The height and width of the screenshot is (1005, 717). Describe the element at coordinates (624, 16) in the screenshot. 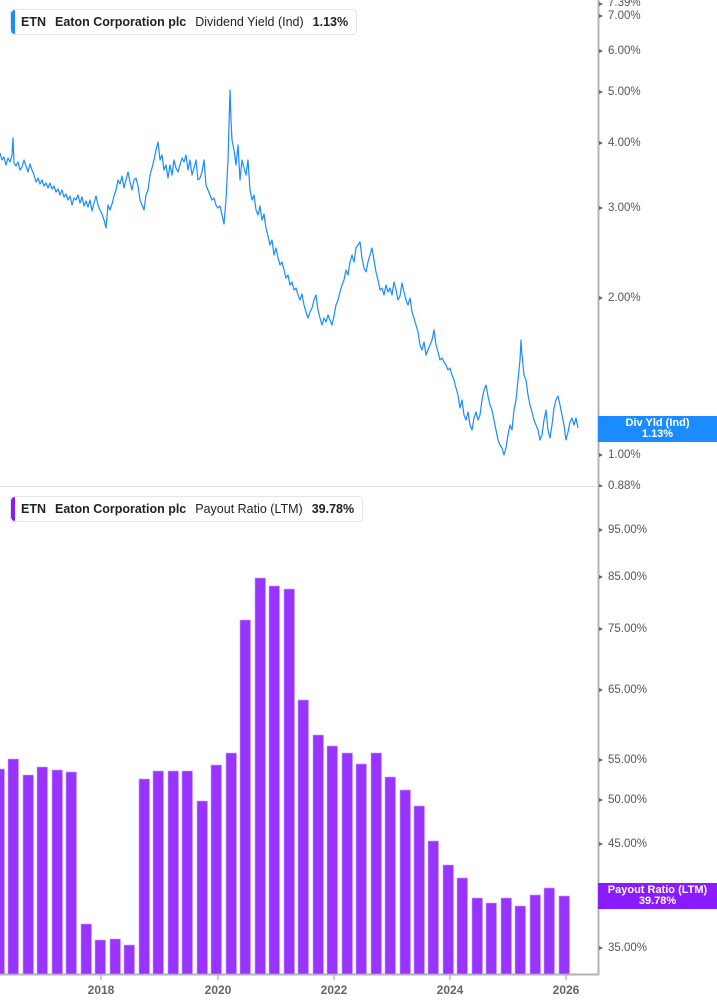

I see `y-tick-label: 7.00%` at that location.